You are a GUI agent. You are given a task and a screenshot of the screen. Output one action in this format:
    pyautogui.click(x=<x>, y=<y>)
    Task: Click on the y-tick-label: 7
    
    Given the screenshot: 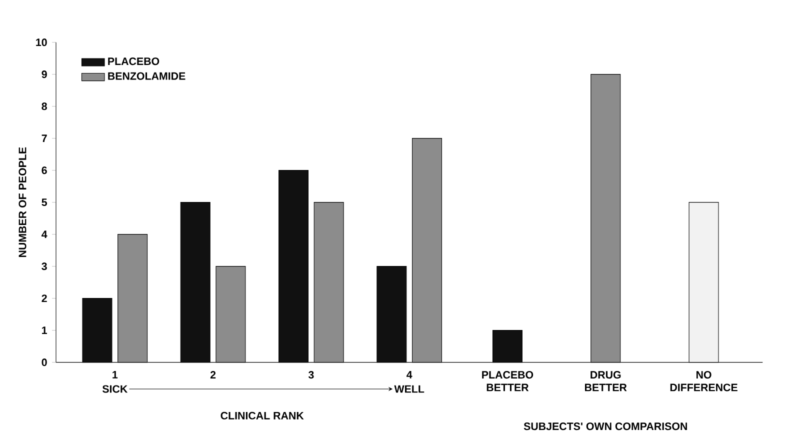 What is the action you would take?
    pyautogui.click(x=44, y=138)
    